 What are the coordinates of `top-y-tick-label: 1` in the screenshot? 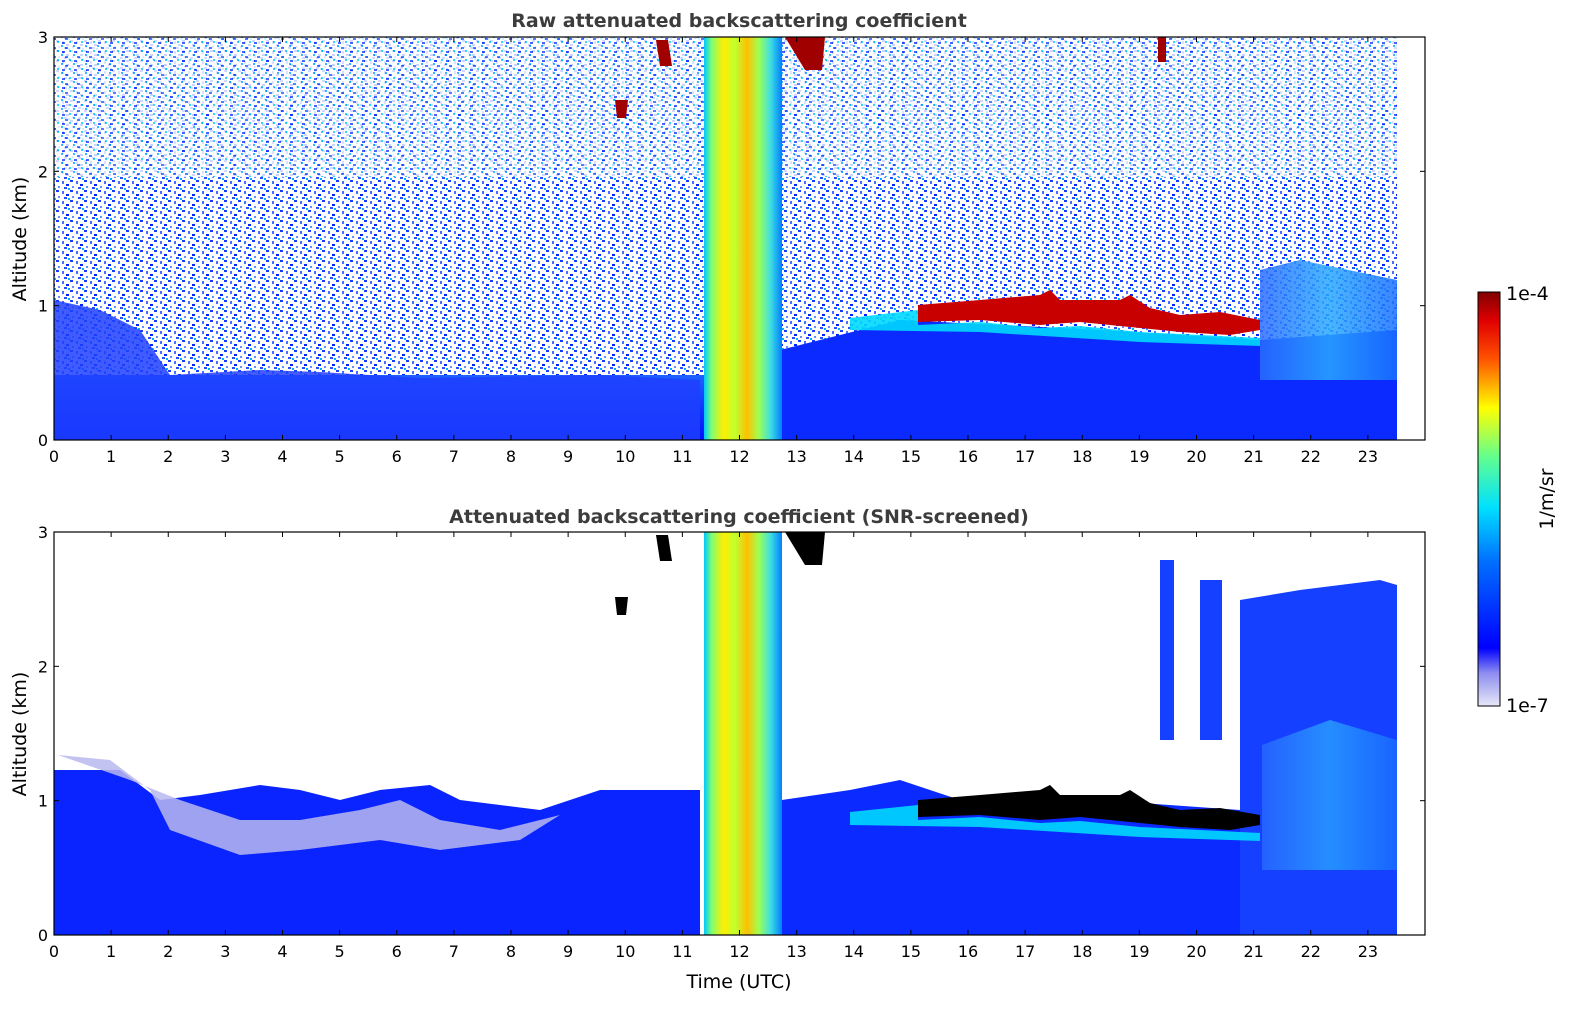 It's located at (43, 306).